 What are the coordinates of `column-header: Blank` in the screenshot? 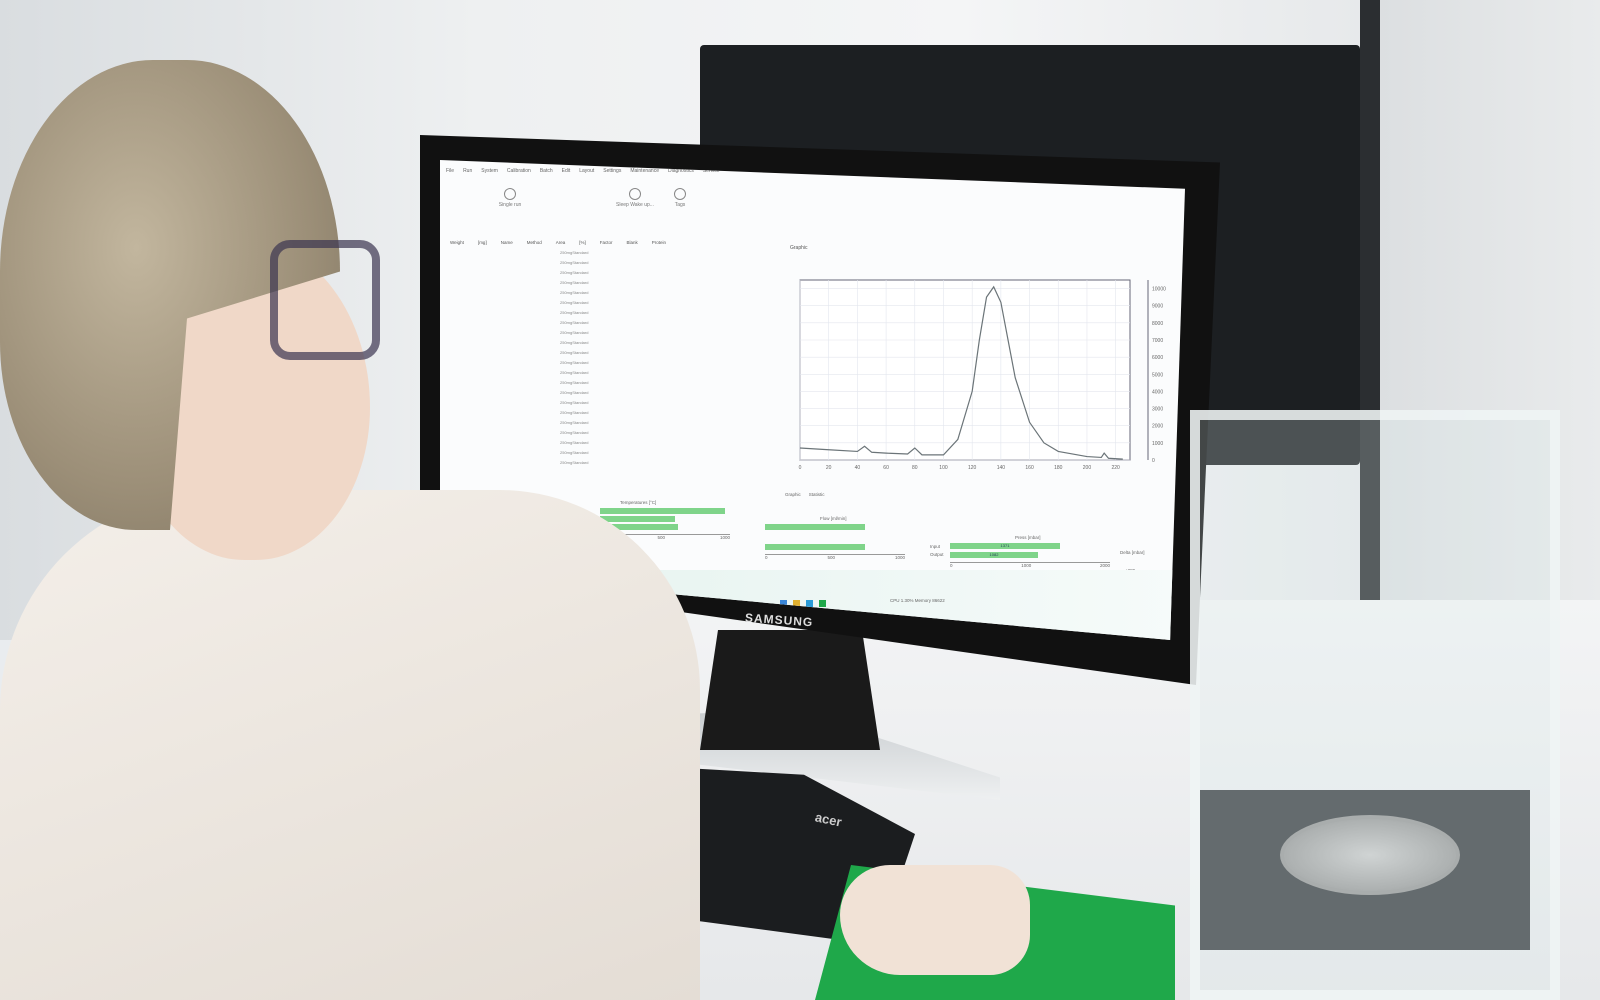 It's located at (632, 242).